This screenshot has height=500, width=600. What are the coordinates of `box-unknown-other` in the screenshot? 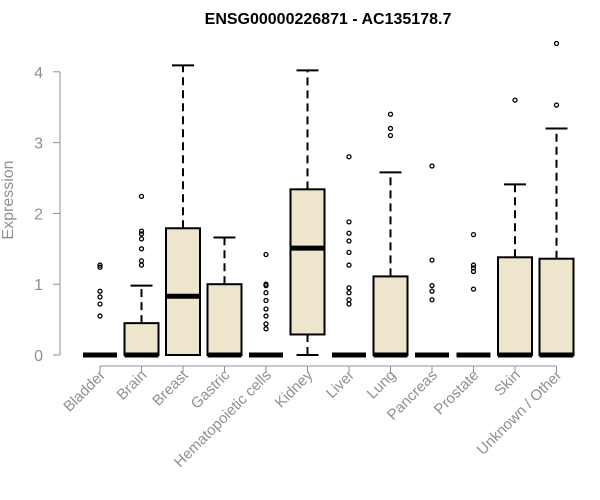 It's located at (556, 199).